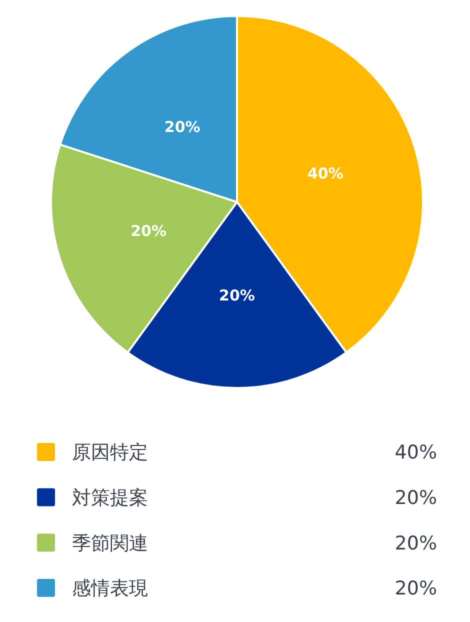 Image resolution: width=470 pixels, height=622 pixels. Describe the element at coordinates (110, 497) in the screenshot. I see `legend-label: 対策提案` at that location.